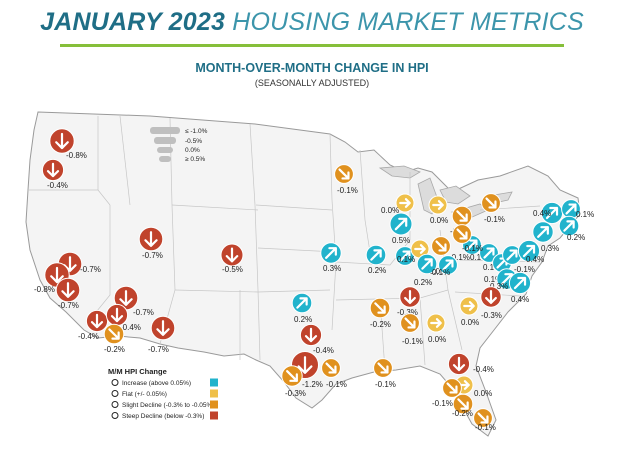  What do you see at coordinates (312, 384) in the screenshot?
I see `market-value-label: -1.2%` at bounding box center [312, 384].